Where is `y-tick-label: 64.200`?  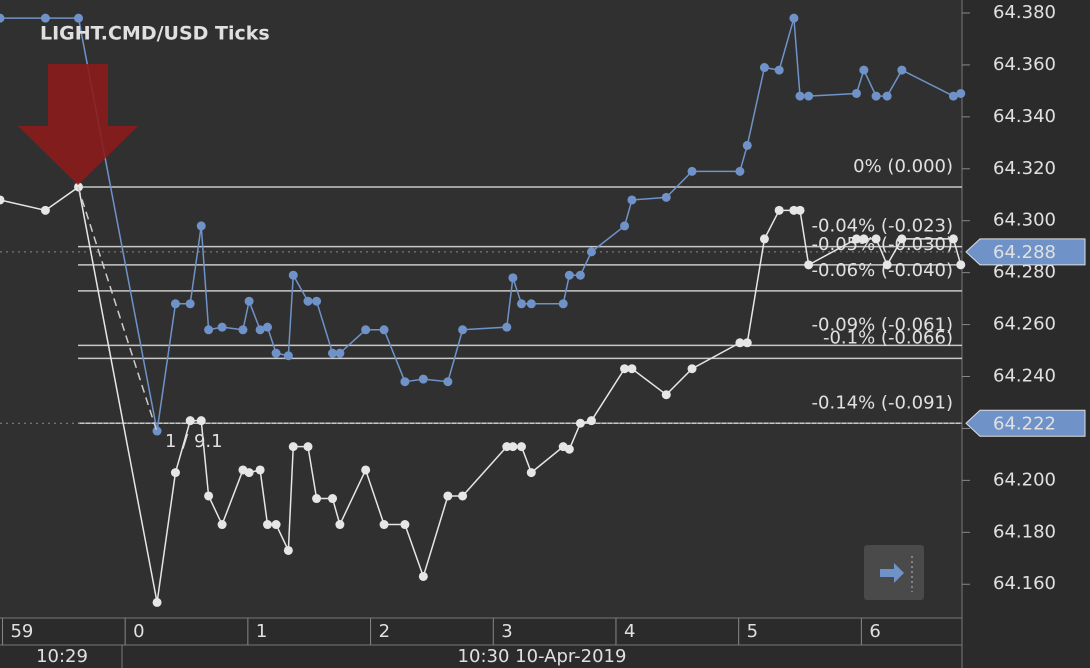
y-tick-label: 64.200 is located at coordinates (1024, 479).